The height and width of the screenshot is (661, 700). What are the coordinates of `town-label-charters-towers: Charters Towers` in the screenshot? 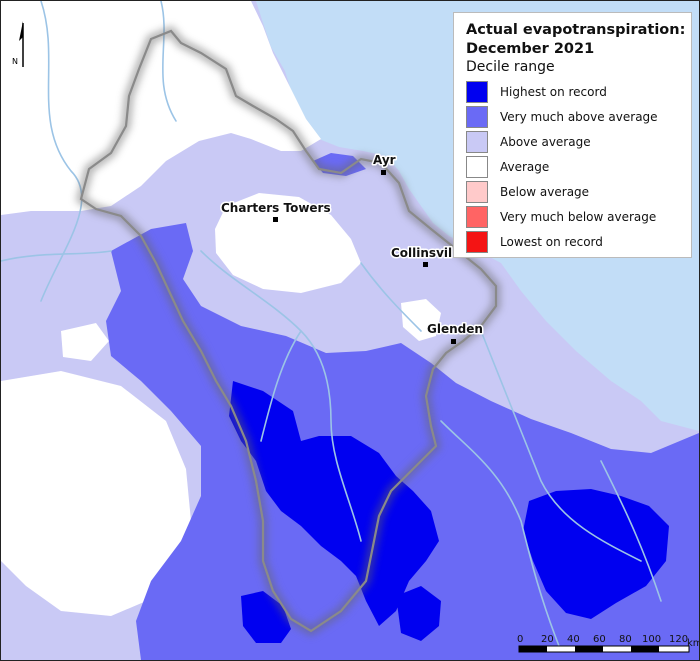 It's located at (276, 208).